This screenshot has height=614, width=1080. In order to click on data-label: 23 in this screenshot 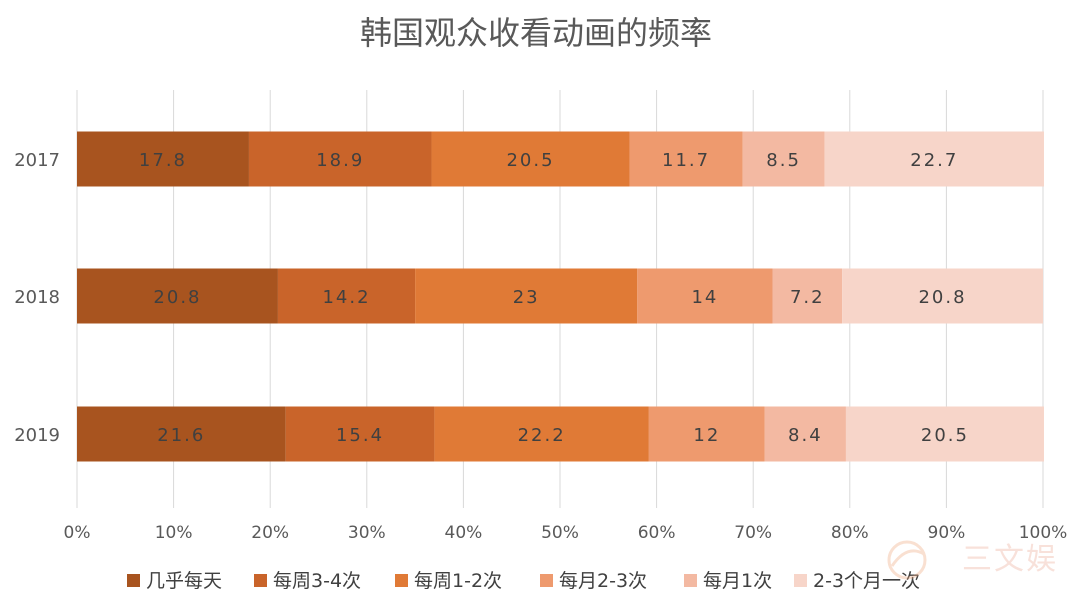, I will do `click(526, 297)`.